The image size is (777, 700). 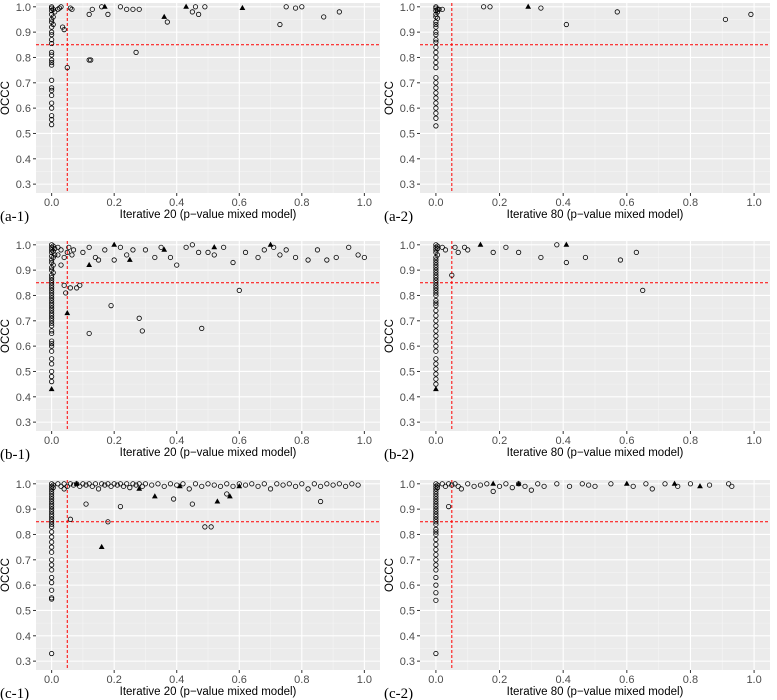 What do you see at coordinates (23, 611) in the screenshot?
I see `y-tick-label: 0.5` at bounding box center [23, 611].